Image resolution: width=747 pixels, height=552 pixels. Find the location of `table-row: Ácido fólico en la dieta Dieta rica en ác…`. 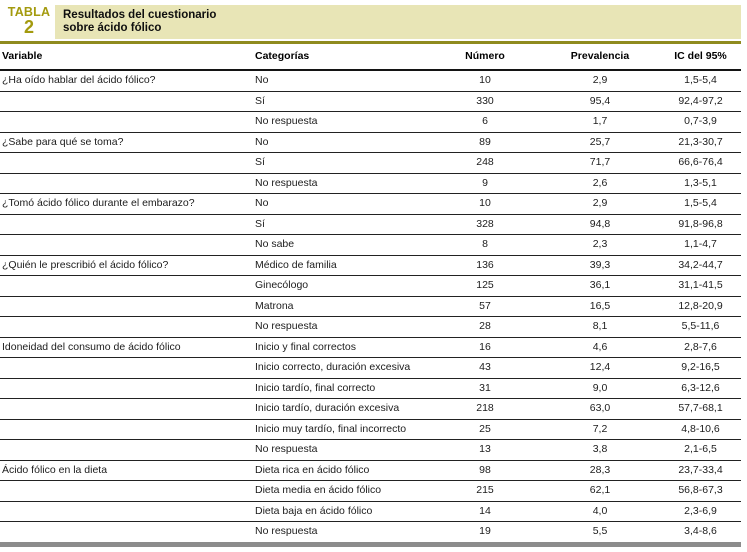

table-row: Ácido fólico en la dieta Dieta rica en ác… is located at coordinates (370, 470).